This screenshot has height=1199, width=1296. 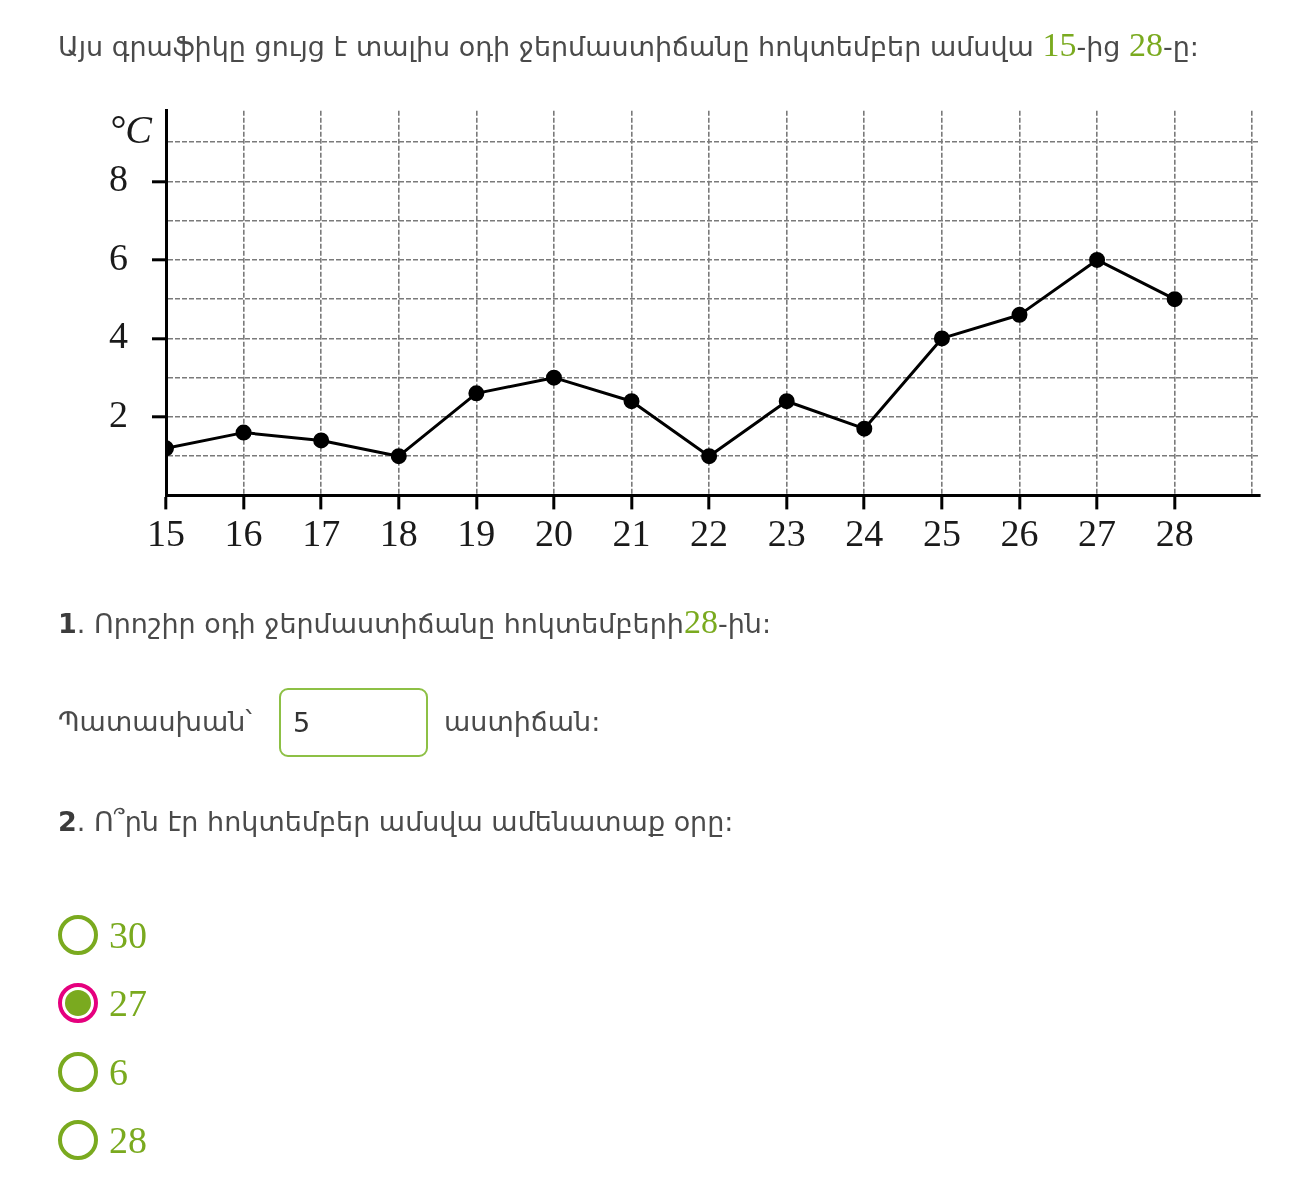 What do you see at coordinates (396, 822) in the screenshot?
I see `text: 2. Ո՞րն էր հոկտեմբեր ամսվա ամենատաք օրը:` at bounding box center [396, 822].